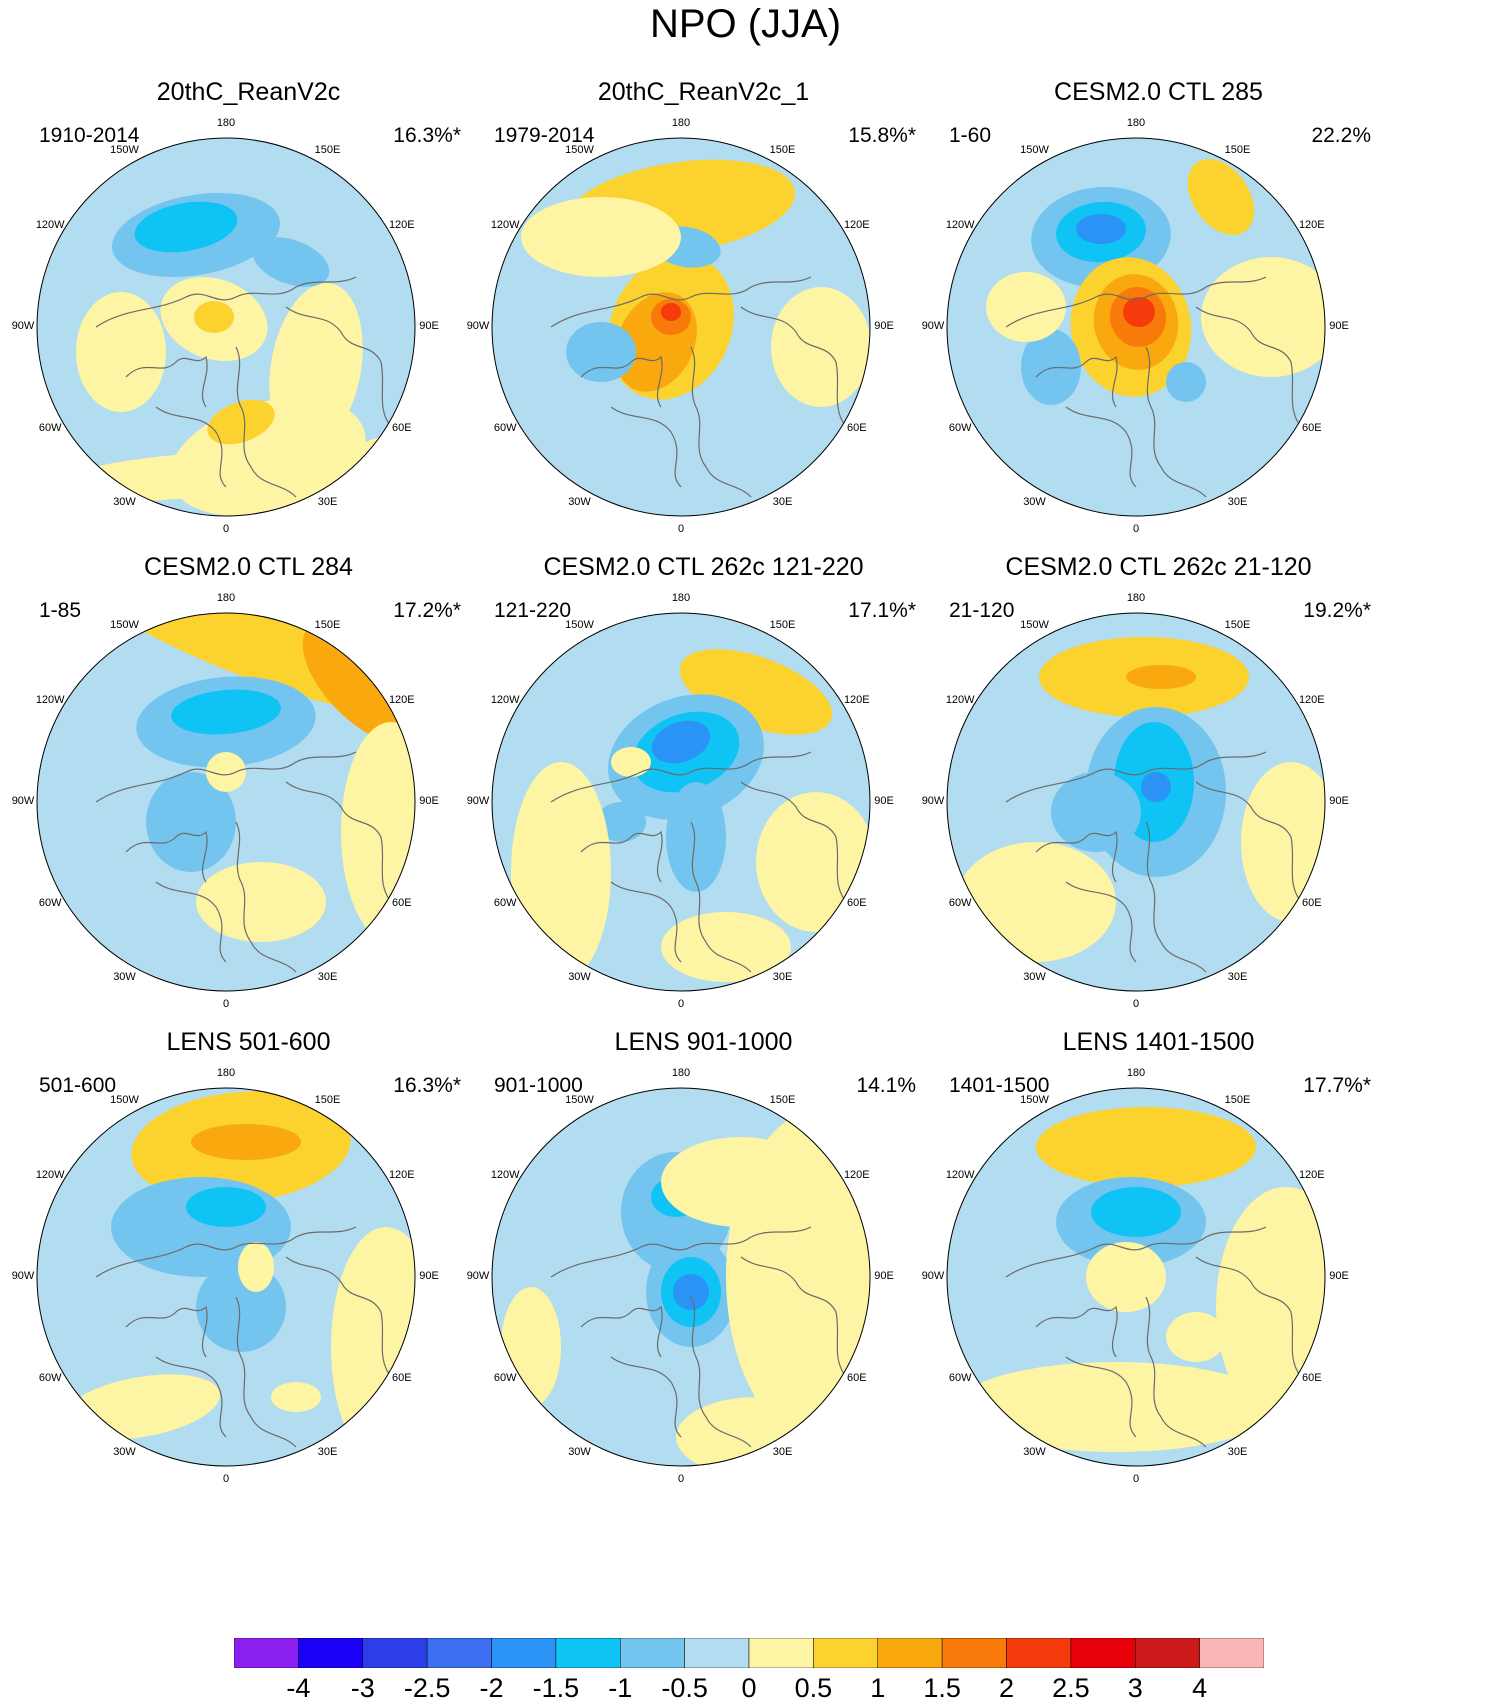  Describe the element at coordinates (1071, 1688) in the screenshot. I see `colorbar-label: 2.5` at that location.